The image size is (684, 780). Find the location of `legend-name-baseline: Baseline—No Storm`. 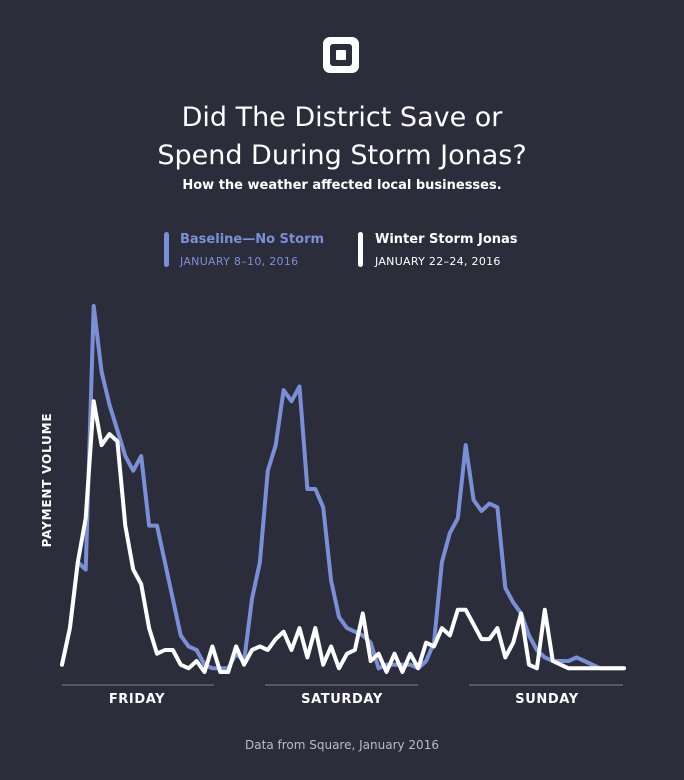

legend-name-baseline: Baseline—No Storm is located at coordinates (252, 239).